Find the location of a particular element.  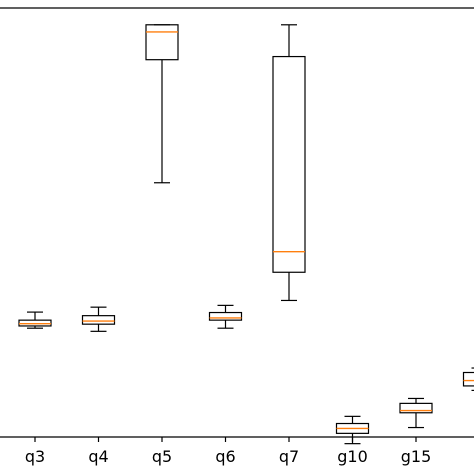

x-tick-label: q3 is located at coordinates (35, 456).